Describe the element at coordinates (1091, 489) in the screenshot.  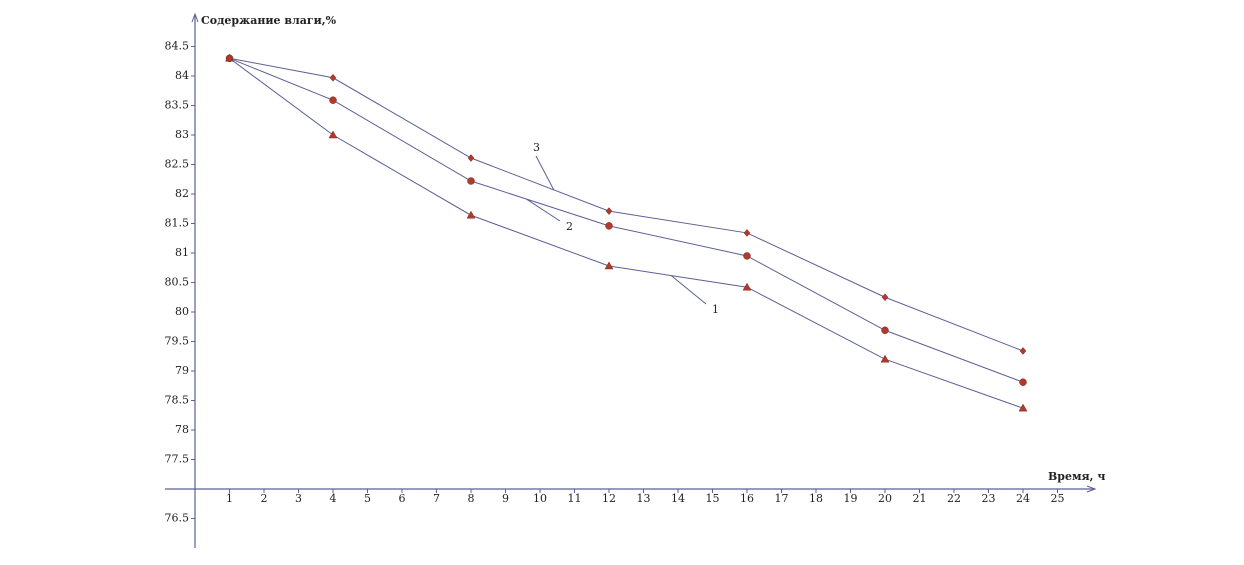
I see `x-axis-arrow` at that location.